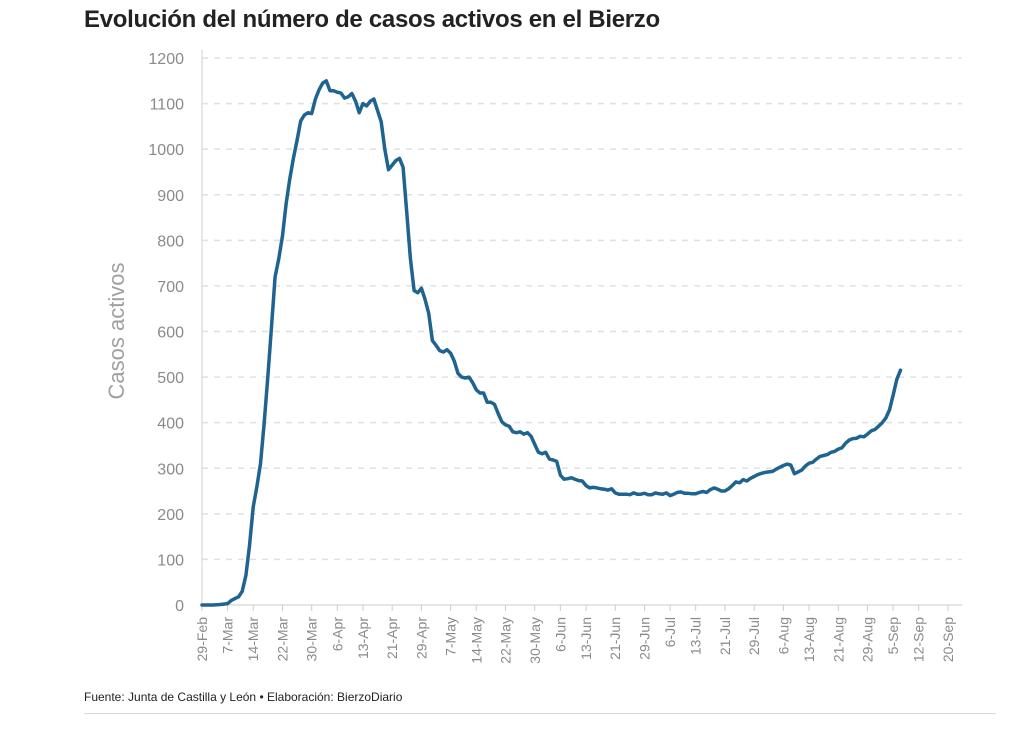 The height and width of the screenshot is (731, 1024). What do you see at coordinates (116, 331) in the screenshot?
I see `y-axis-label: Casos activos` at bounding box center [116, 331].